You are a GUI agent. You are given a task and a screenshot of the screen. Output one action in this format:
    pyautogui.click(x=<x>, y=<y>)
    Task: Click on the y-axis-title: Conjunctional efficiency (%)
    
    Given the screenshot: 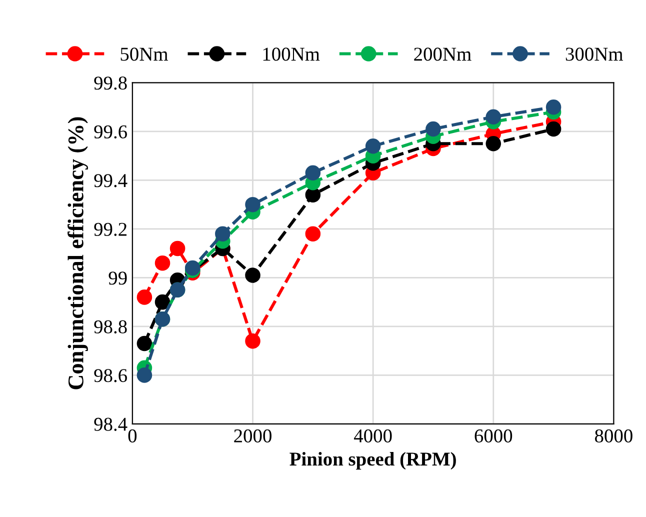 What is the action you would take?
    pyautogui.click(x=78, y=253)
    